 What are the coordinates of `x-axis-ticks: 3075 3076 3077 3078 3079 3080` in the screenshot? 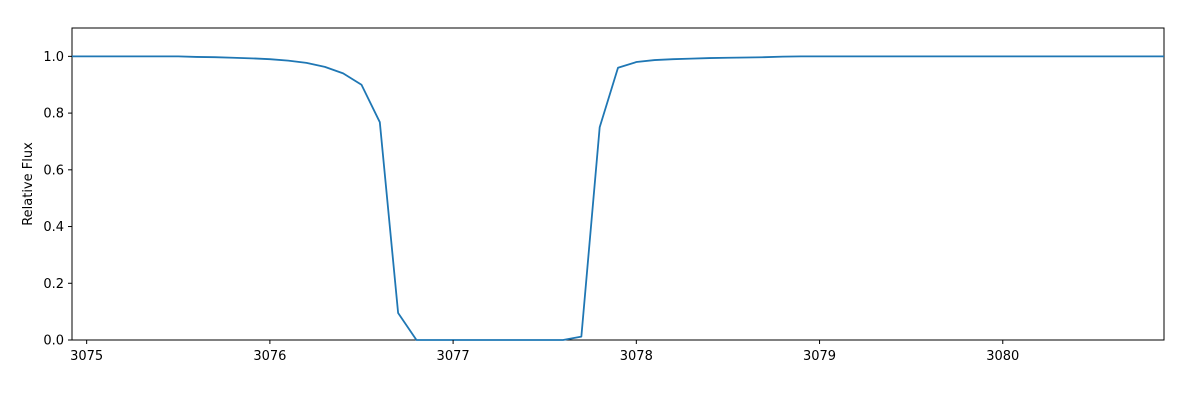 It's located at (544, 352).